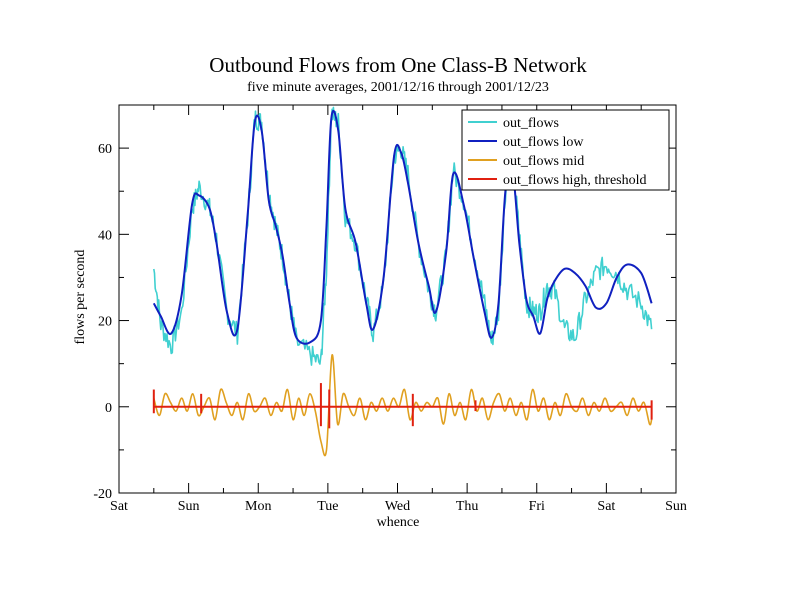  Describe the element at coordinates (105, 149) in the screenshot. I see `y-tick-label: 60` at that location.